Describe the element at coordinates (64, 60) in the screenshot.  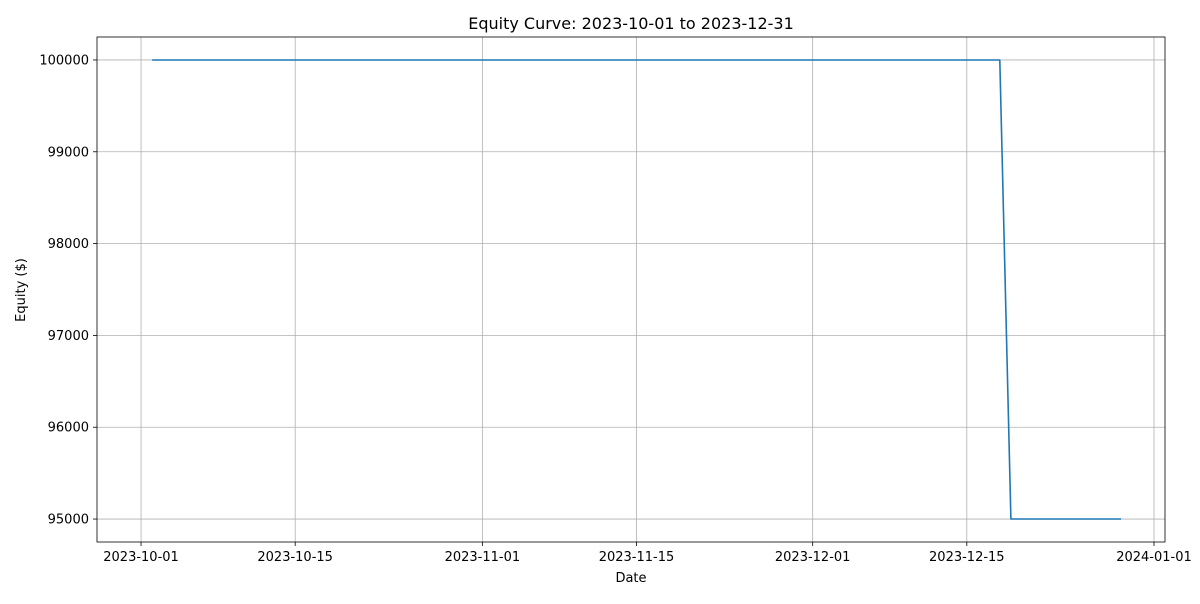
I see `y-tick-label: 100000` at that location.